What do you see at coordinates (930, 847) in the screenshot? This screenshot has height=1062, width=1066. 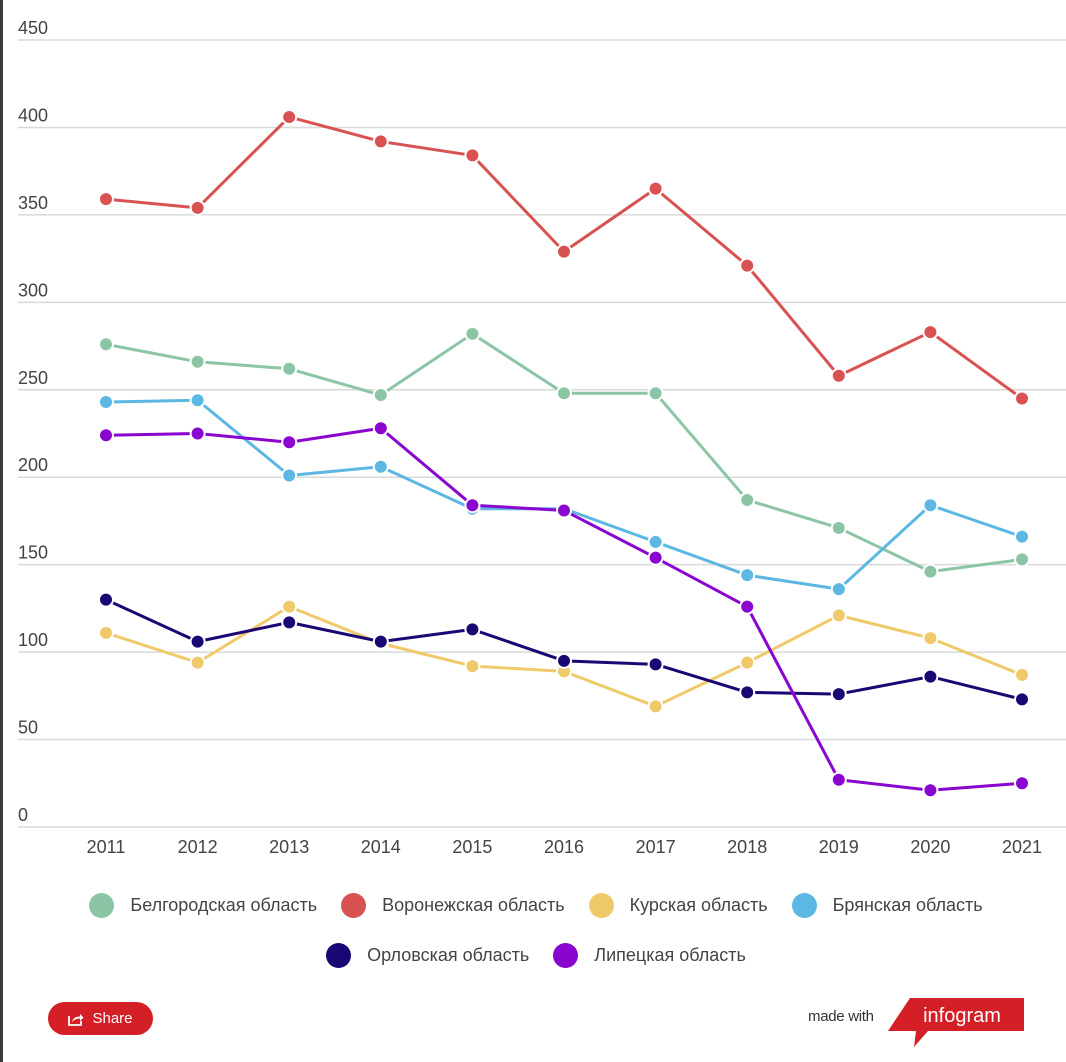 I see `x-tick-label: 2020` at bounding box center [930, 847].